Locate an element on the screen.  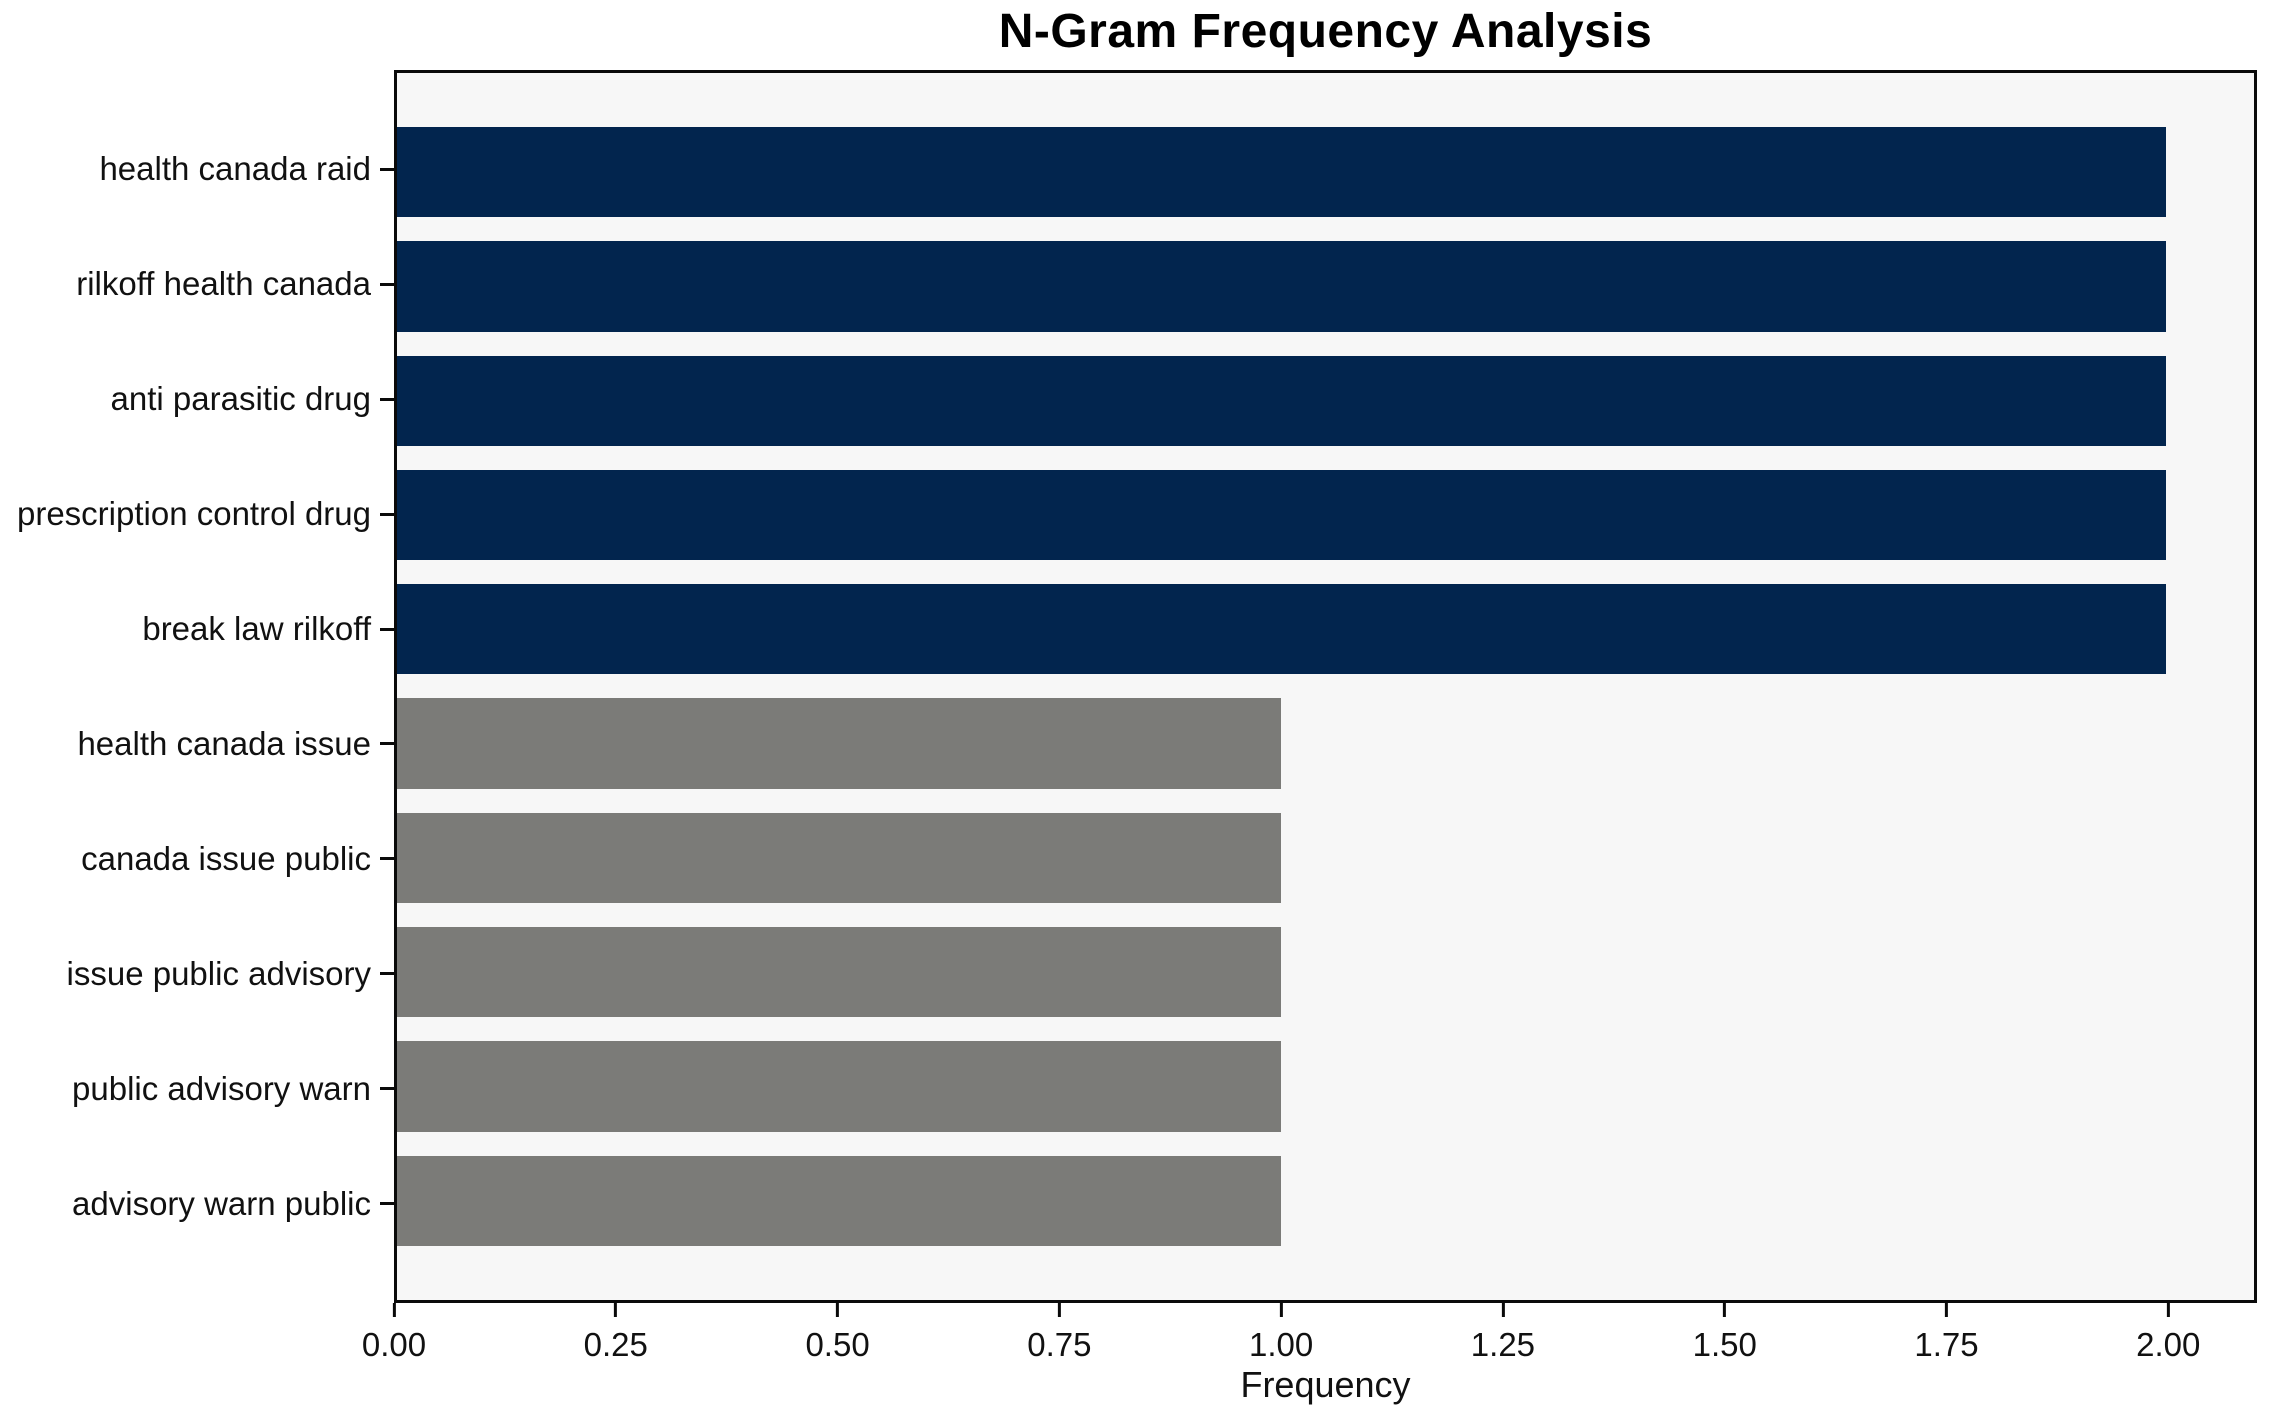
x-axis-title: Frequency is located at coordinates (1325, 1384).